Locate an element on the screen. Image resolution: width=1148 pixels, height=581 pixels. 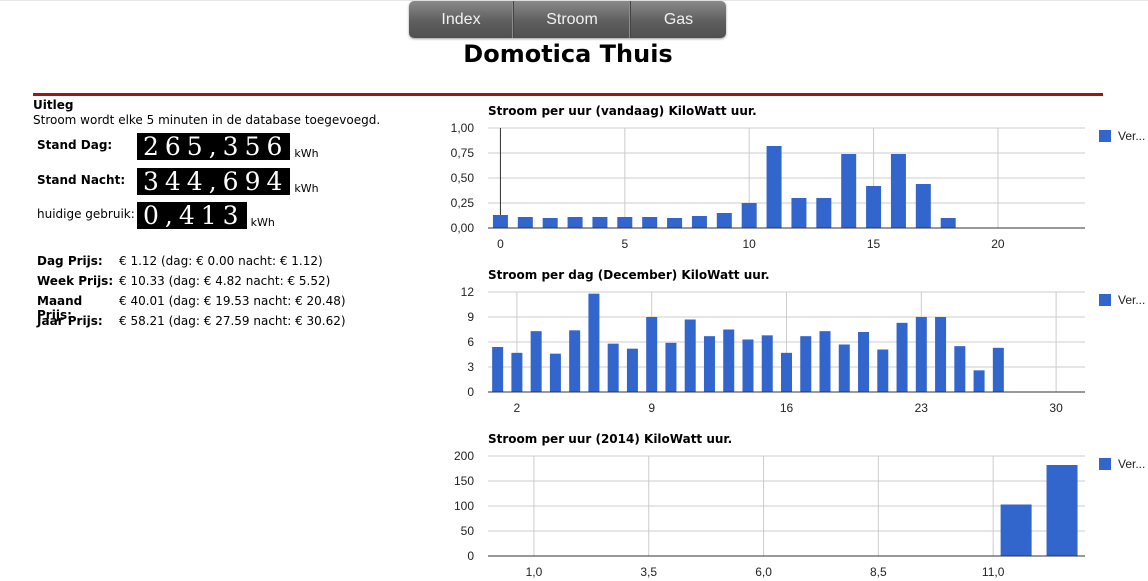
y-tick-label: 9 is located at coordinates (470, 317).